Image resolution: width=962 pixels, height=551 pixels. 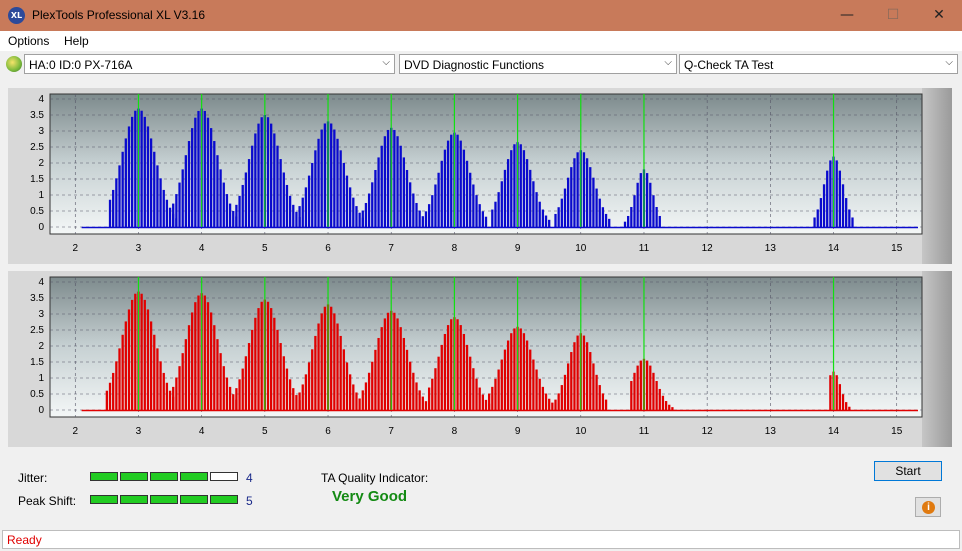 What do you see at coordinates (209, 64) in the screenshot?
I see `drive-select: HA:0 ID:0 PX-716A ⌵` at bounding box center [209, 64].